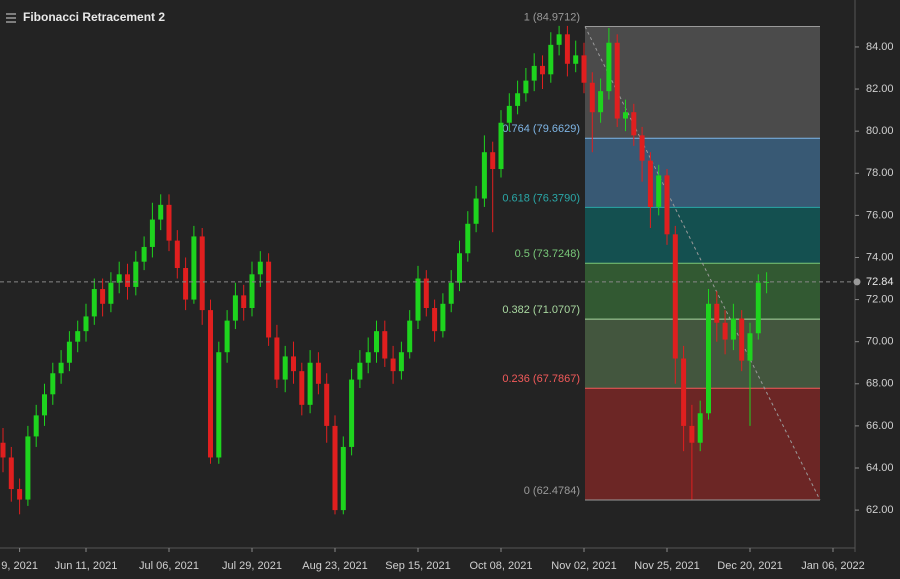 This screenshot has height=579, width=900. What do you see at coordinates (334, 566) in the screenshot?
I see `x-tick-label: Aug 23, 2021` at bounding box center [334, 566].